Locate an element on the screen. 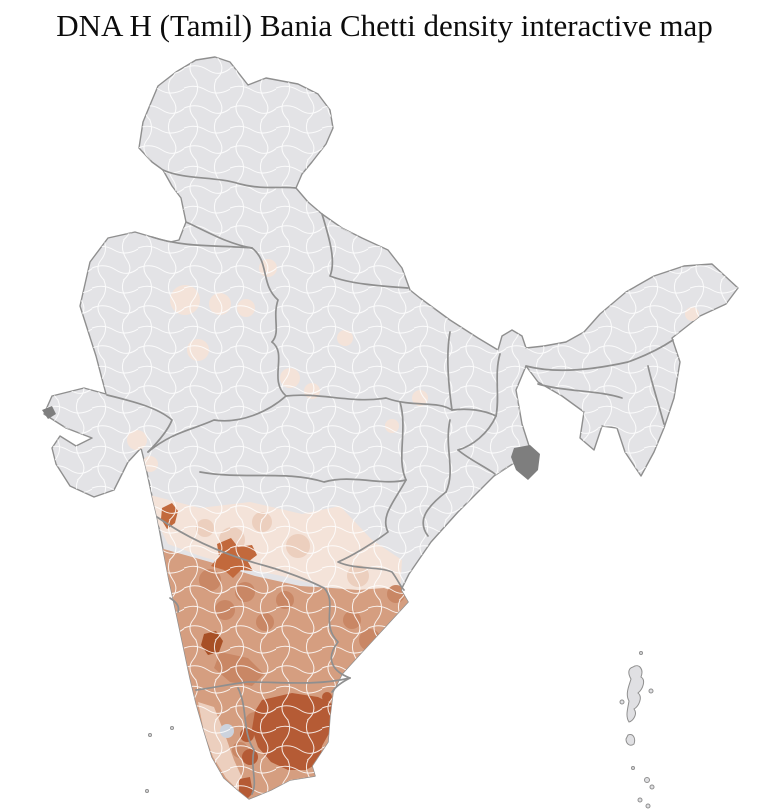 Image resolution: width=769 pixels, height=811 pixels. andaman-nicobar-islands is located at coordinates (637, 730).